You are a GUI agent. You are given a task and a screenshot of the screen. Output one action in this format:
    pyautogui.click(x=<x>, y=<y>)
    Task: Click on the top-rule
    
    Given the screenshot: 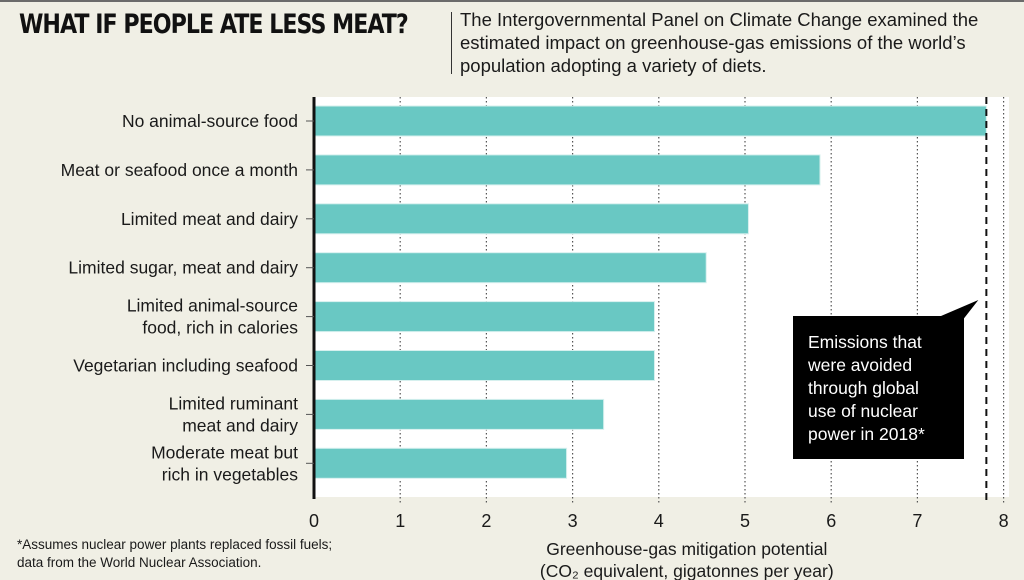 What is the action you would take?
    pyautogui.click(x=512, y=1)
    